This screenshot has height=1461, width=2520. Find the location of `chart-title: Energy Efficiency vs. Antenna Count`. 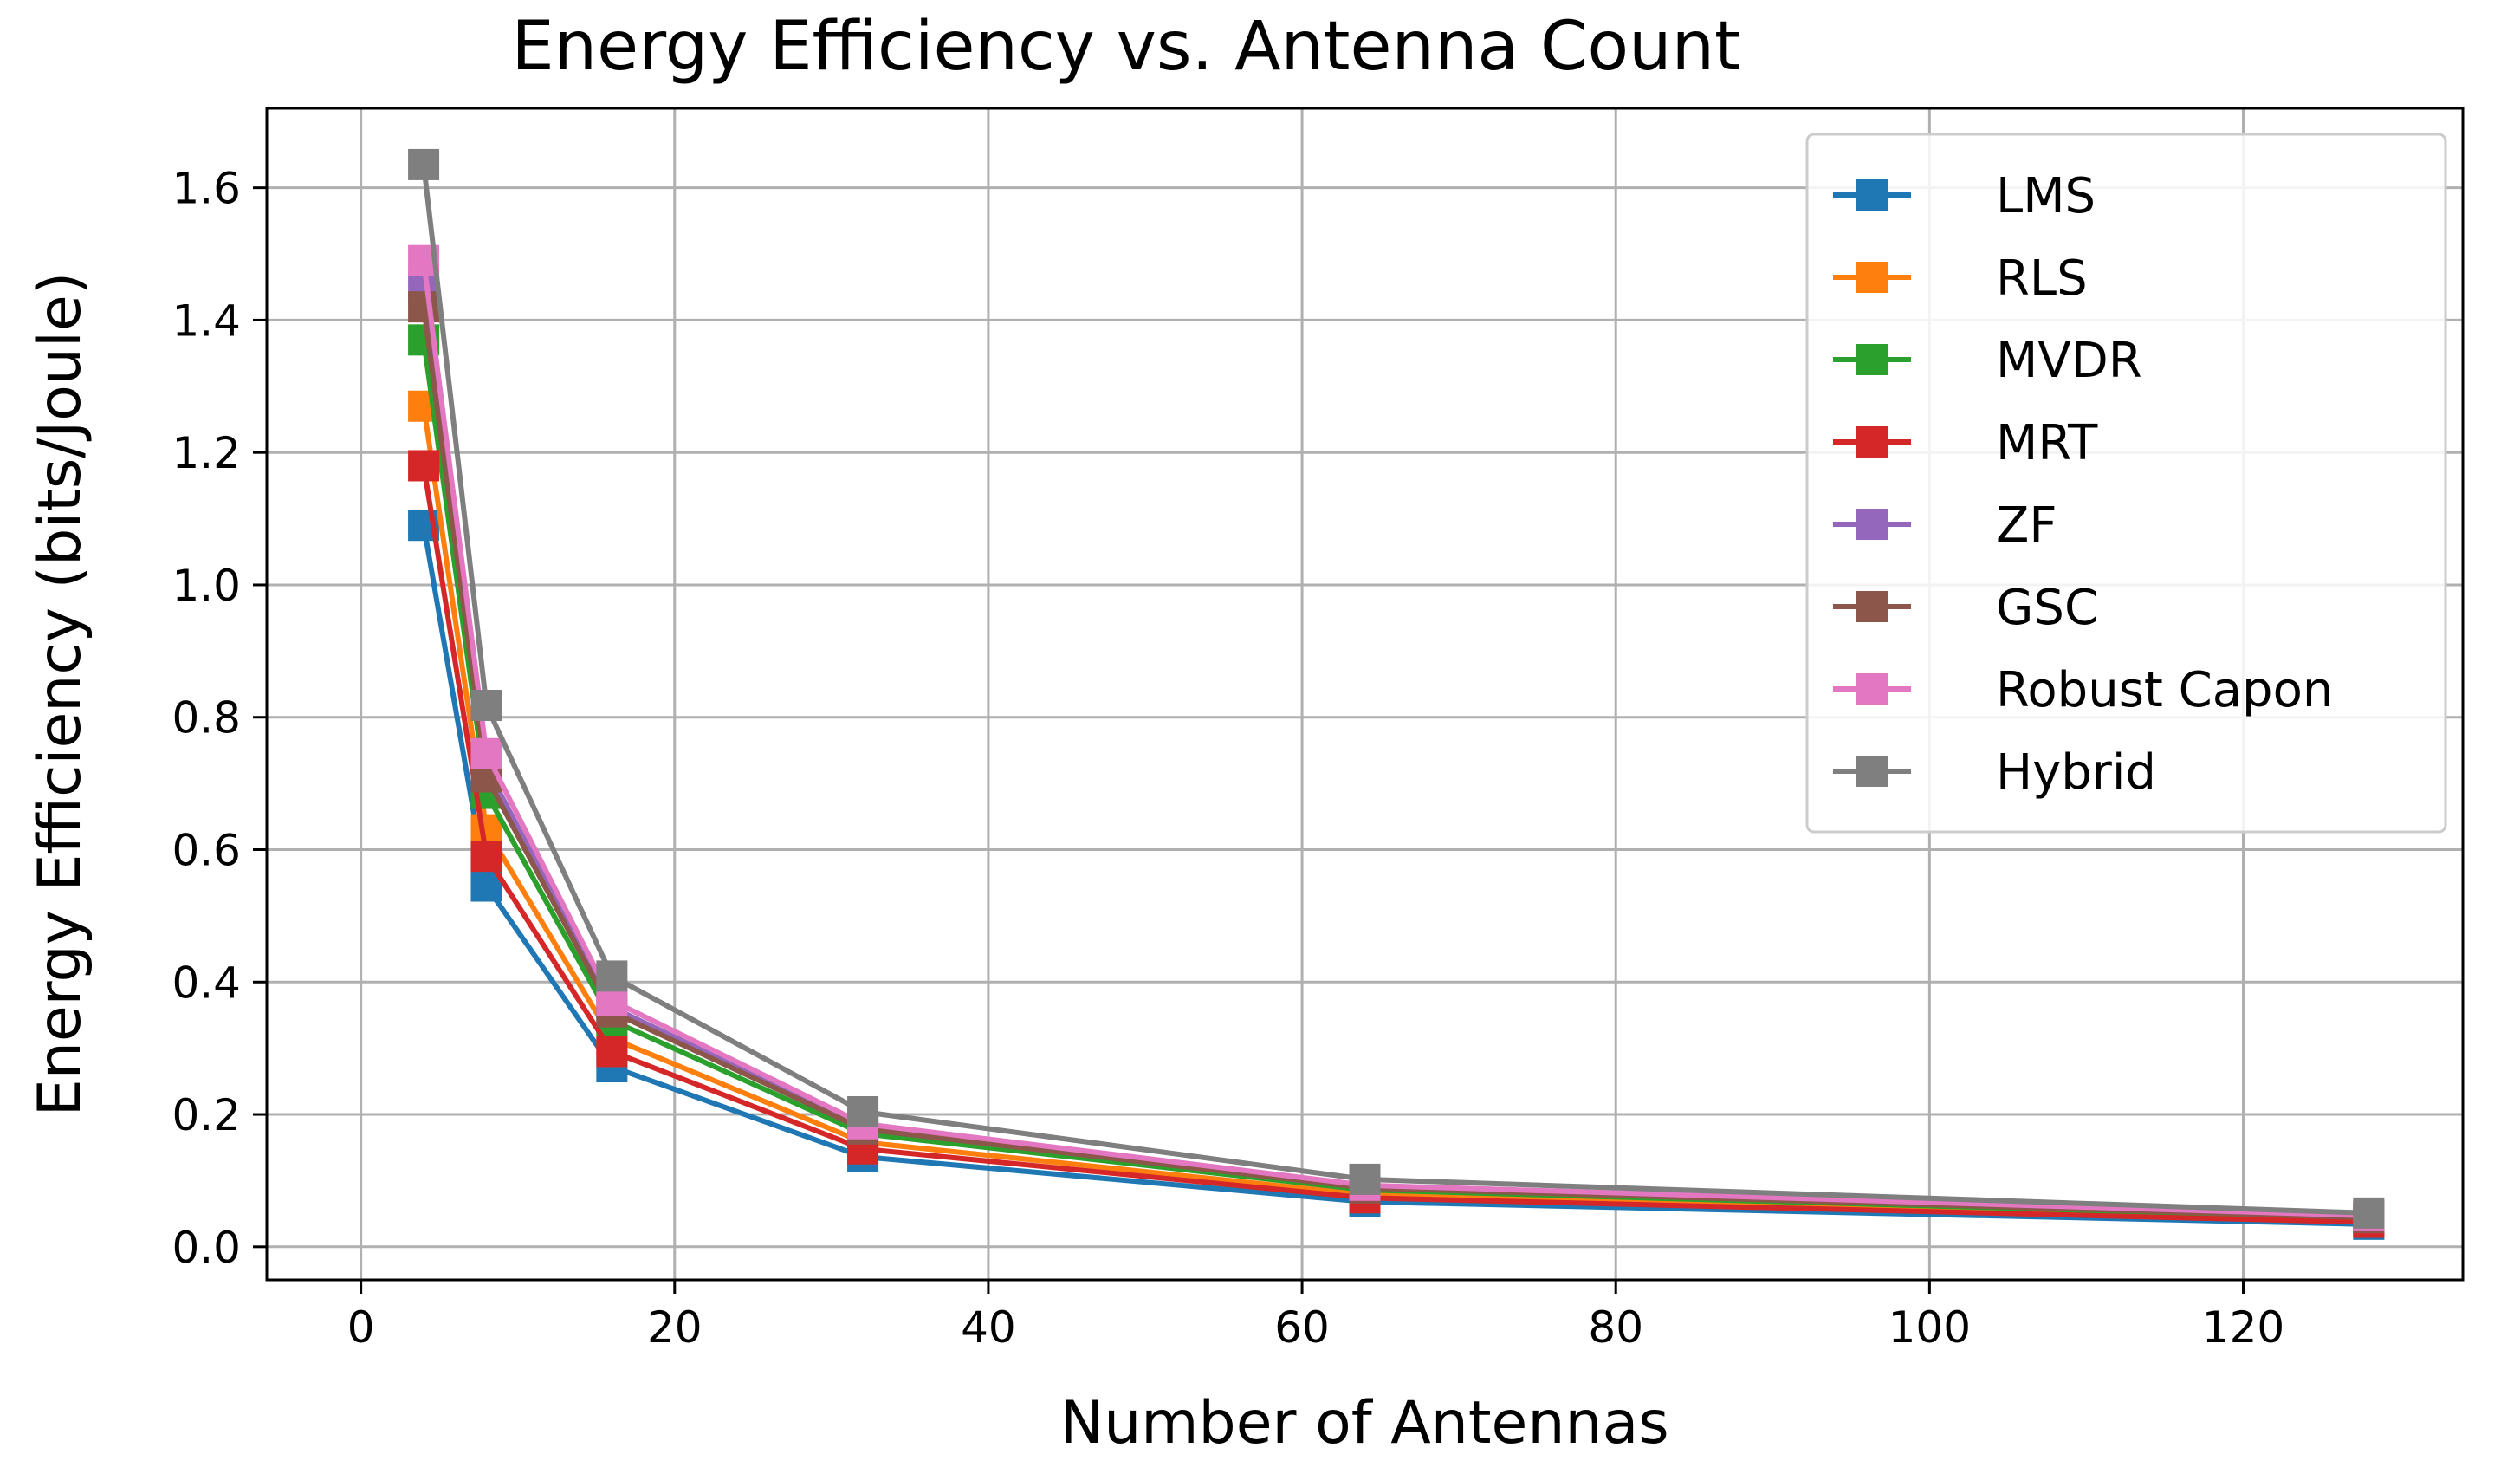

chart-title: Energy Efficiency vs. Antenna Count is located at coordinates (1125, 47).